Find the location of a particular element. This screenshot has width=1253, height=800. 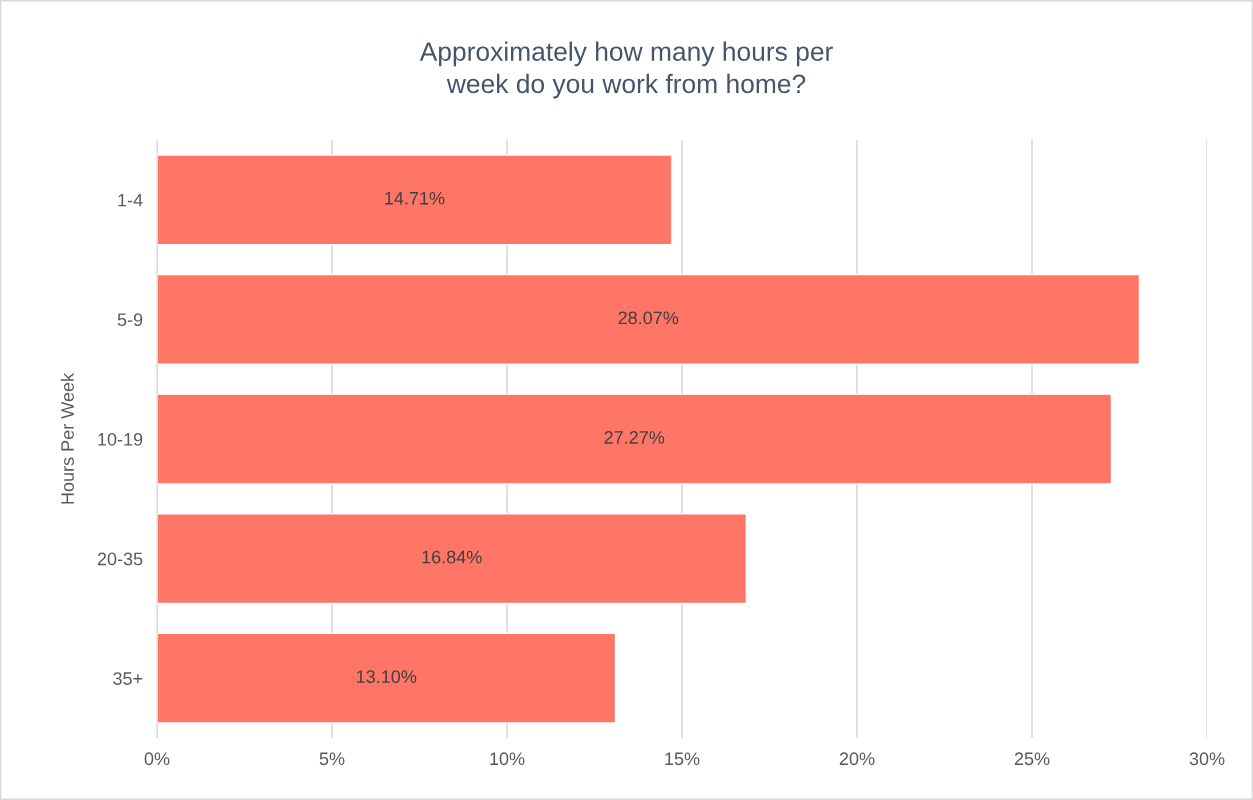

x-tick-label: 15% is located at coordinates (682, 759).